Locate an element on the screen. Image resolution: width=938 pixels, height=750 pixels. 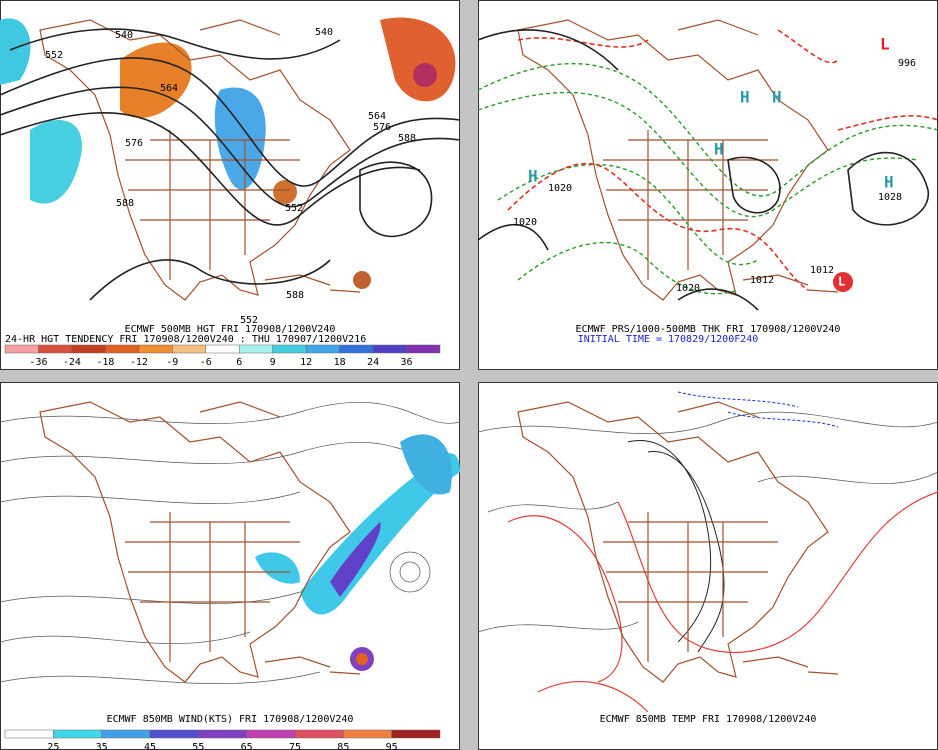
colorbar: -36 -24 -18 -12 -9 -6 6 9 12 18 24 36 is located at coordinates (222, 356).